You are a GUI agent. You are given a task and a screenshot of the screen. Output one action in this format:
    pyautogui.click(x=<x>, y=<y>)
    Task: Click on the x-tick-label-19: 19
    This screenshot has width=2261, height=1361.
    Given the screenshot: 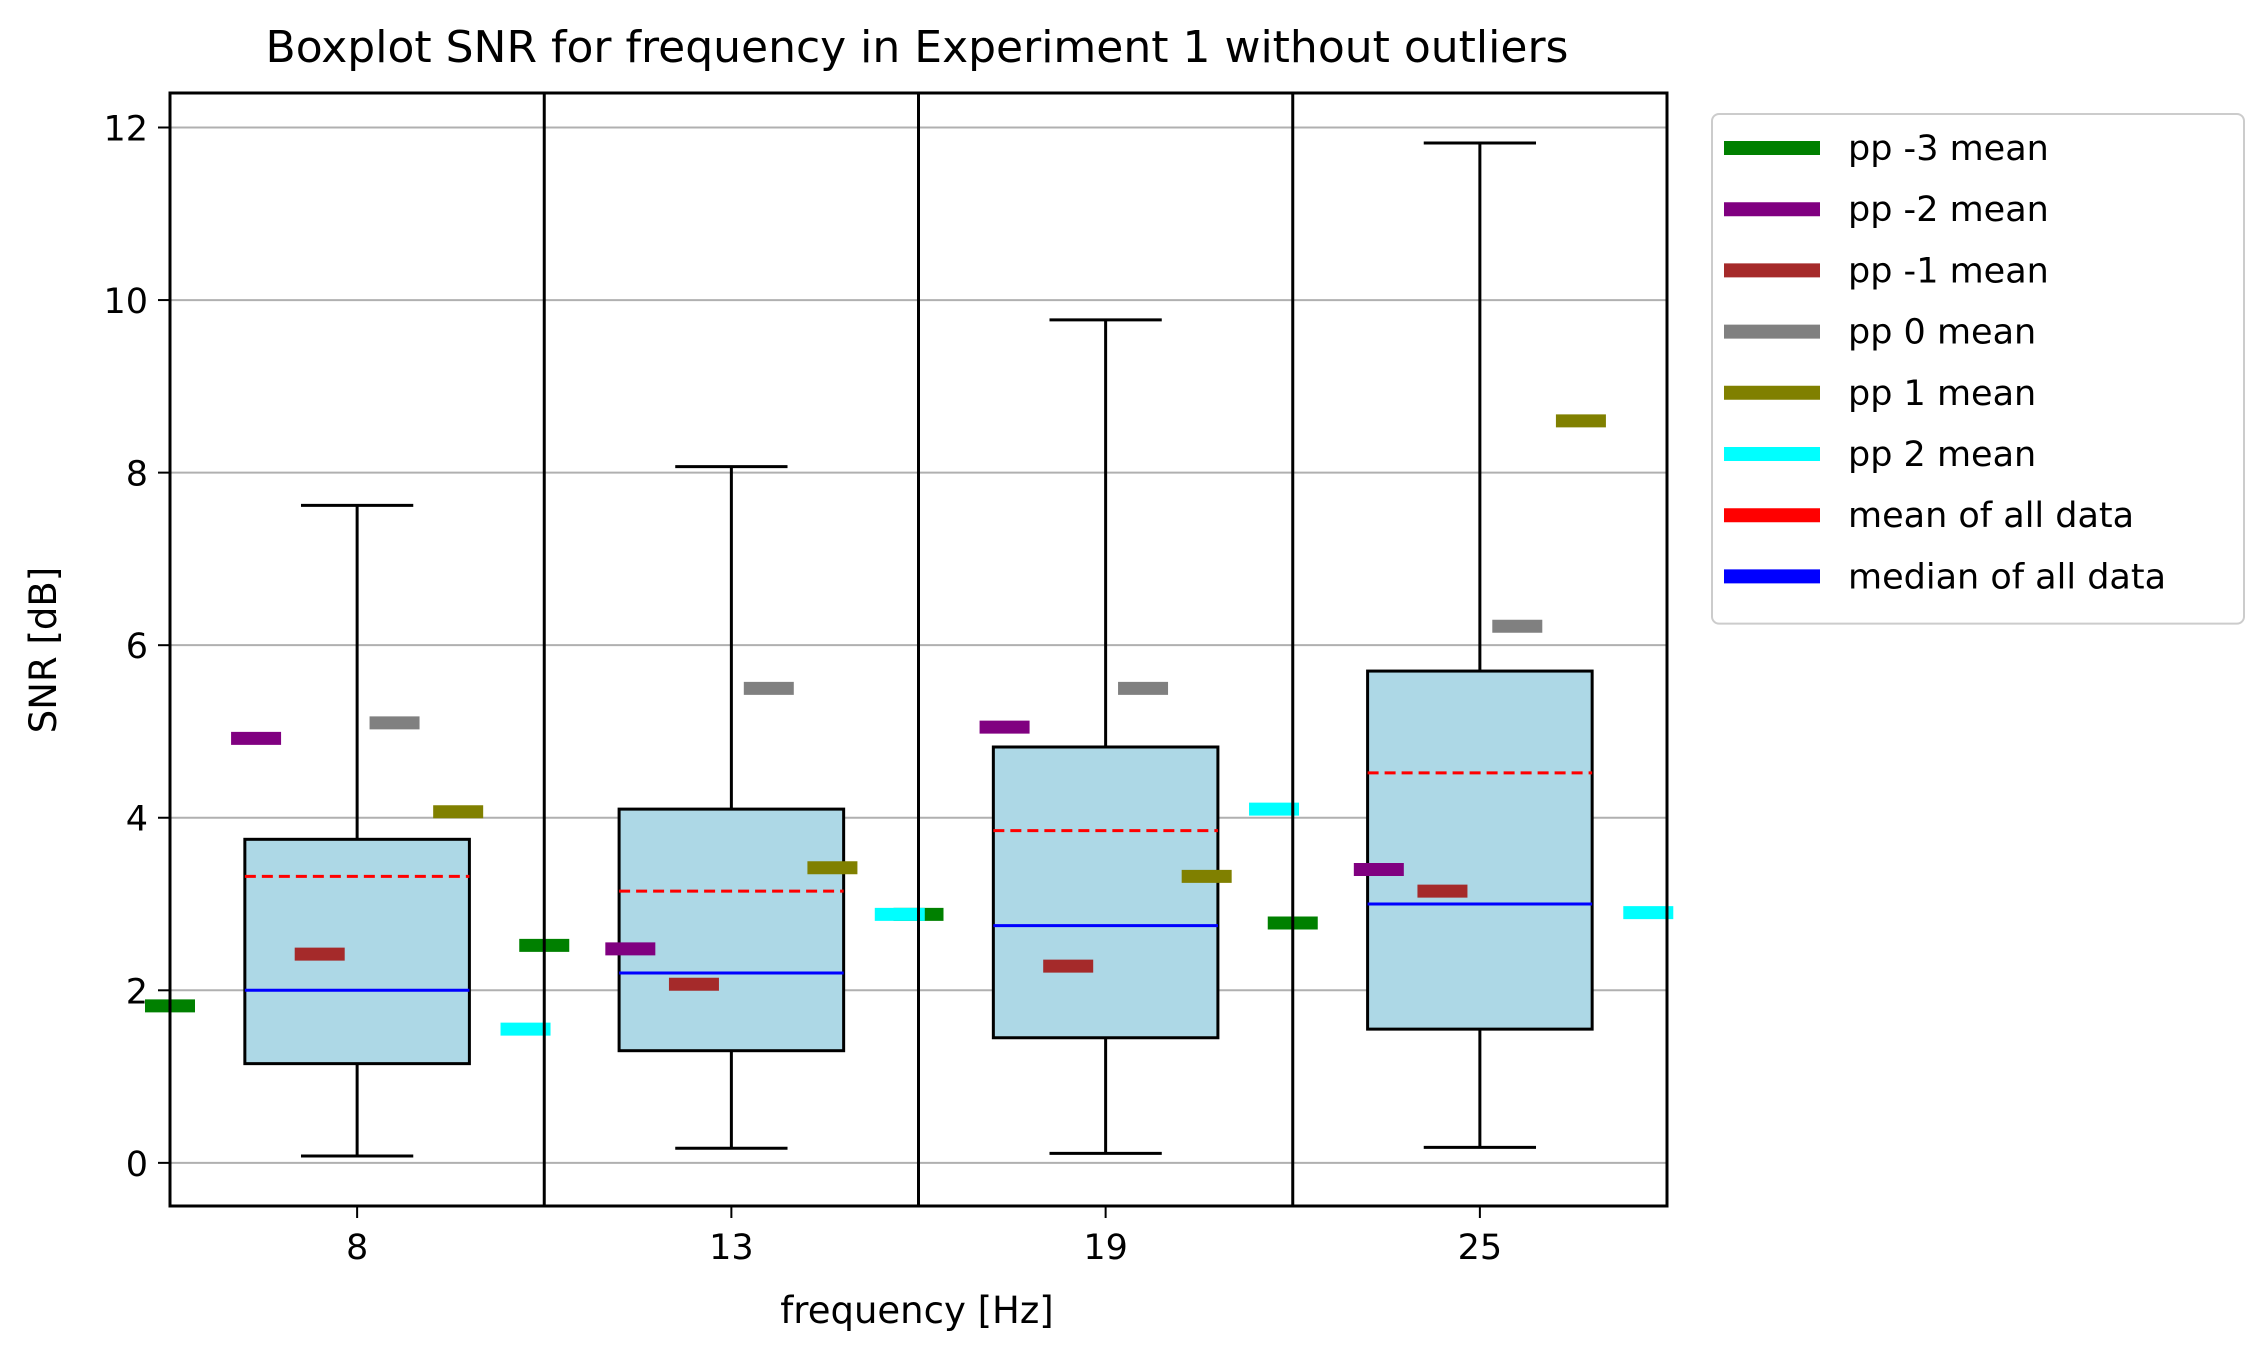 What is the action you would take?
    pyautogui.click(x=1105, y=1248)
    